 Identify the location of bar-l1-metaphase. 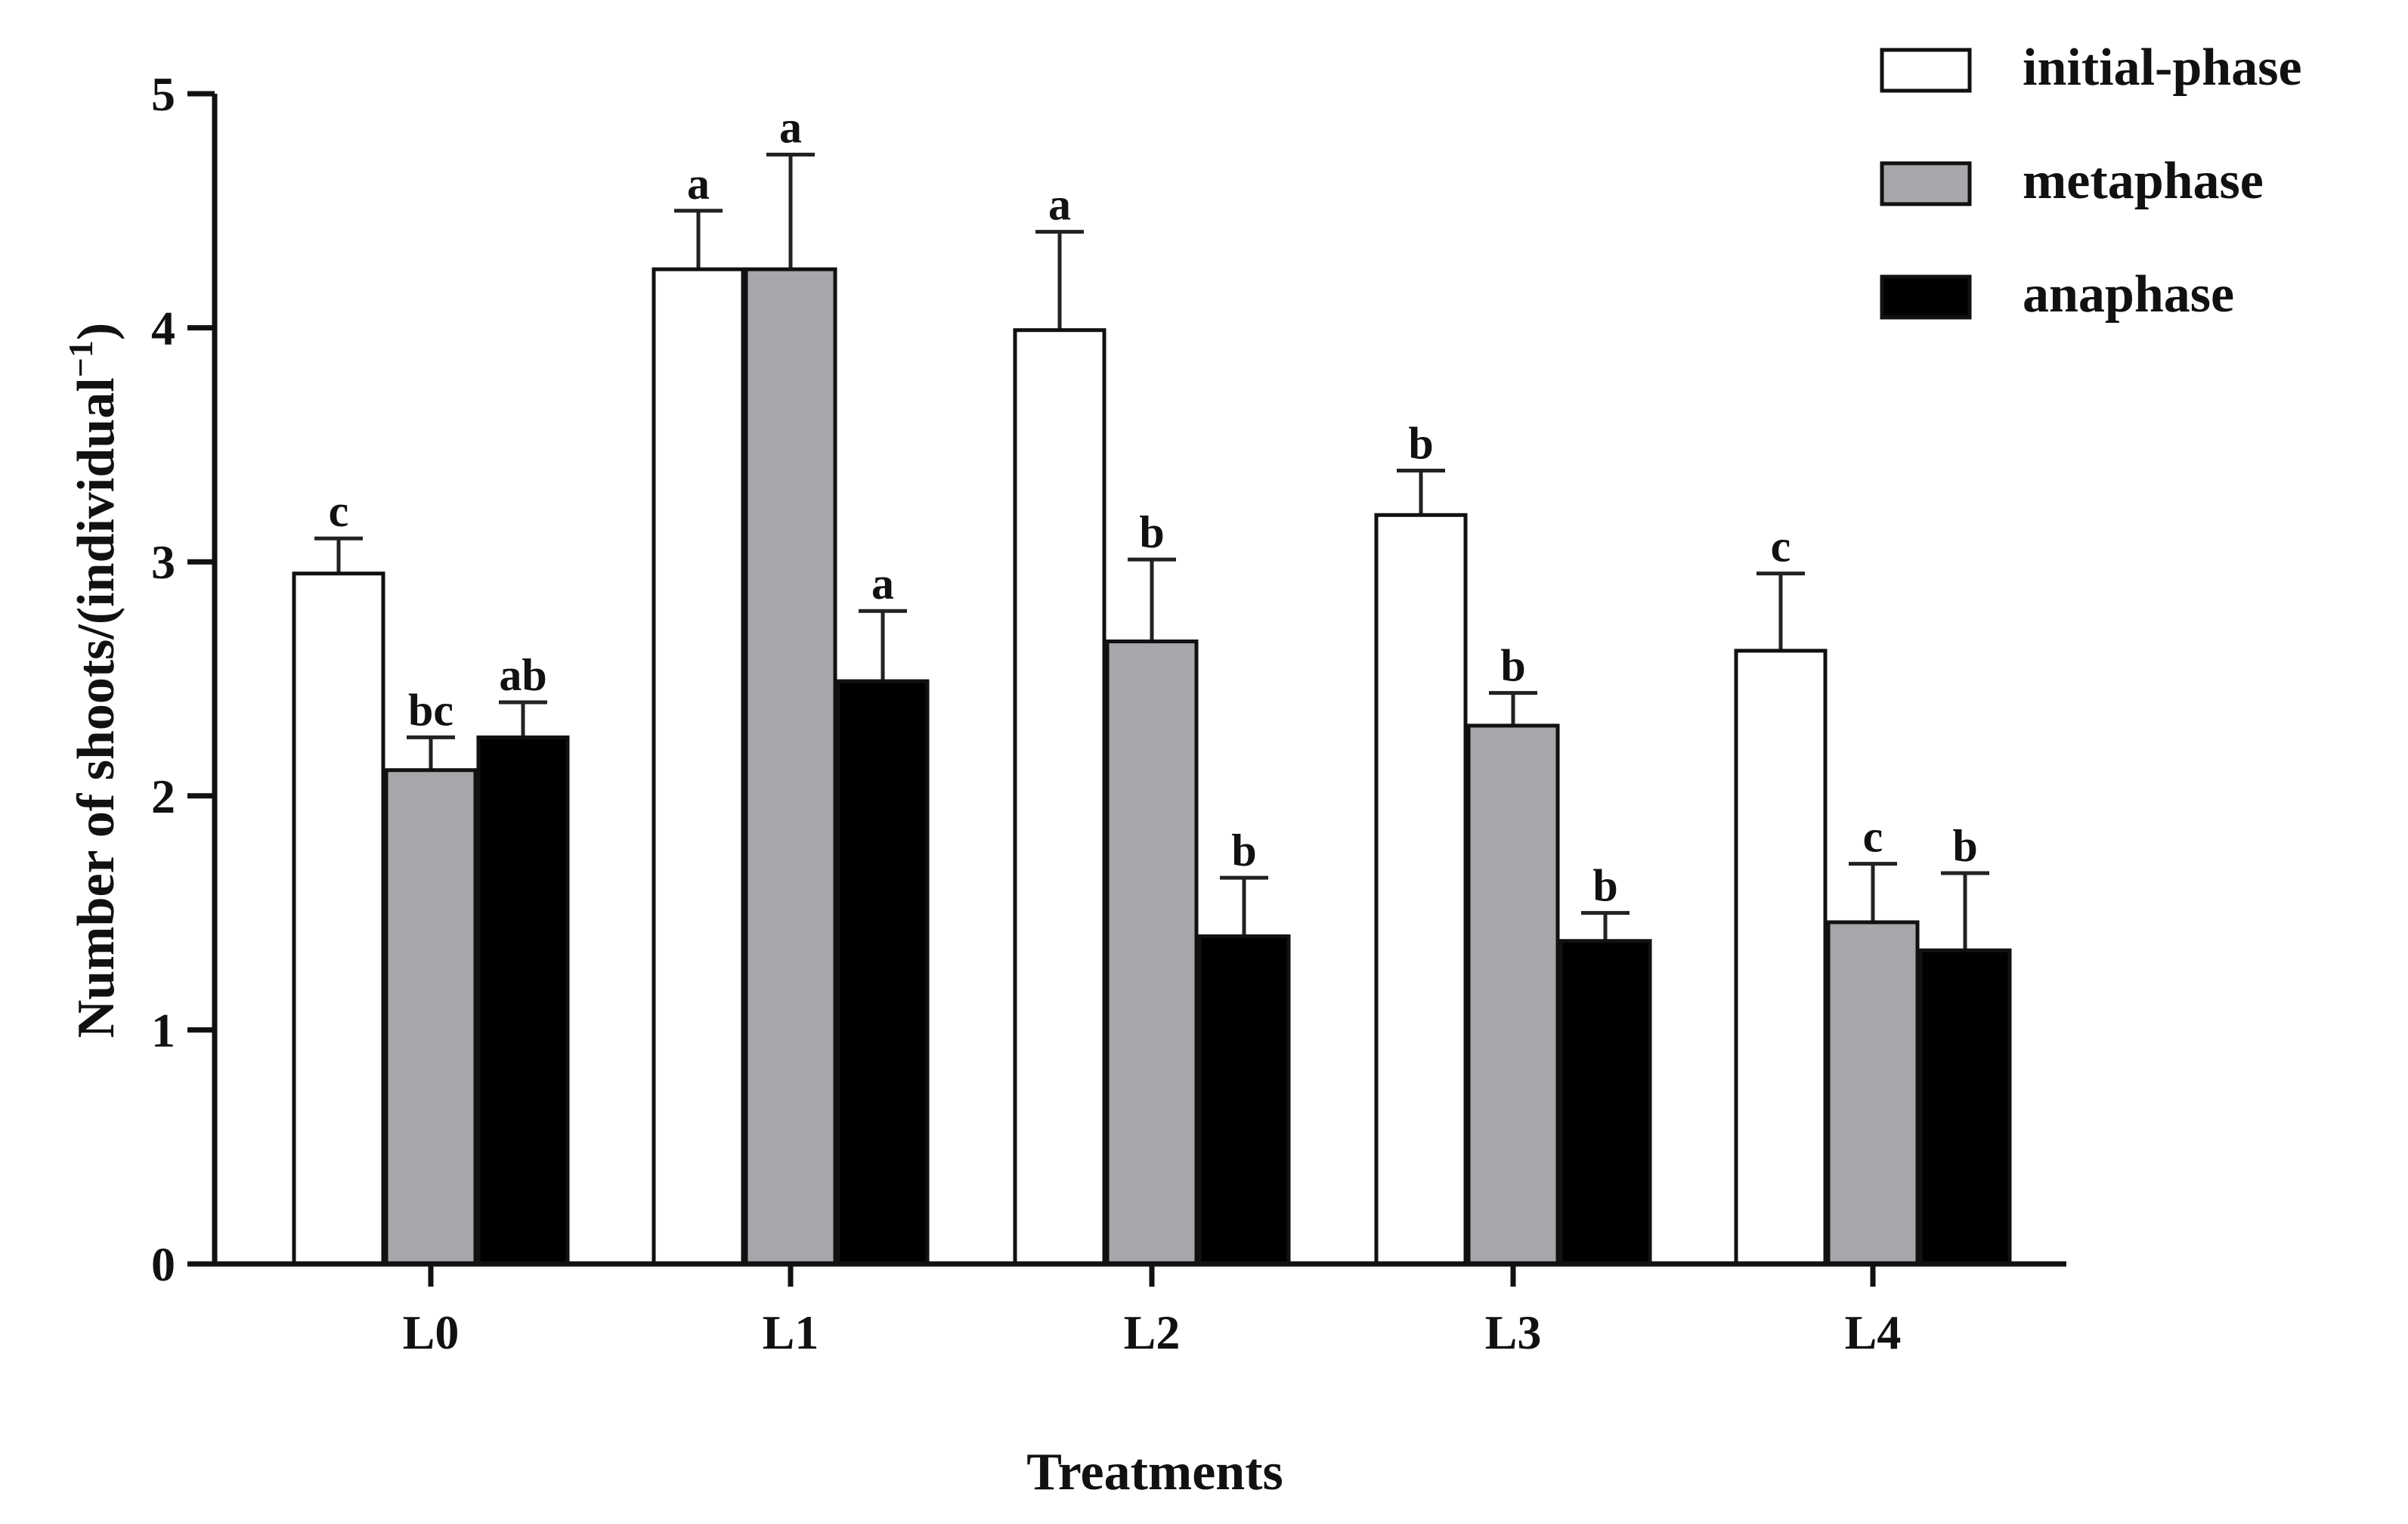
(790, 767).